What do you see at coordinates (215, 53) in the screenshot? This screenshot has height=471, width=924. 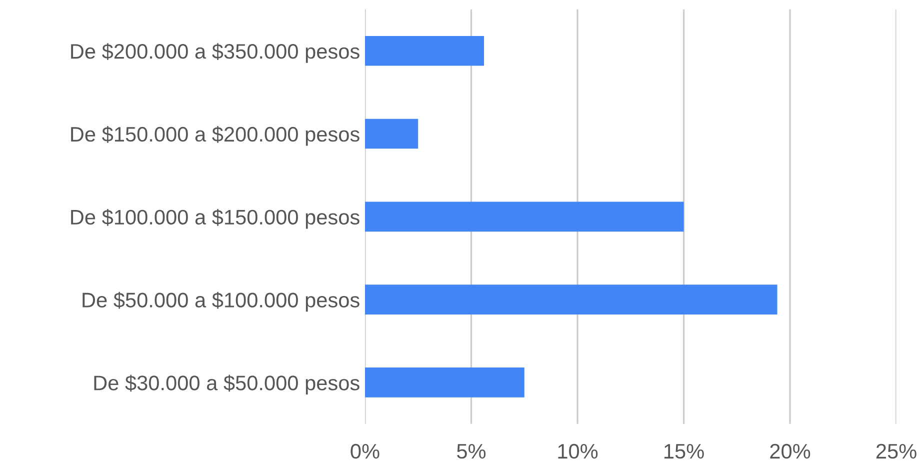 I see `y-tick-label: De $200.000 a $350.000 pesos` at bounding box center [215, 53].